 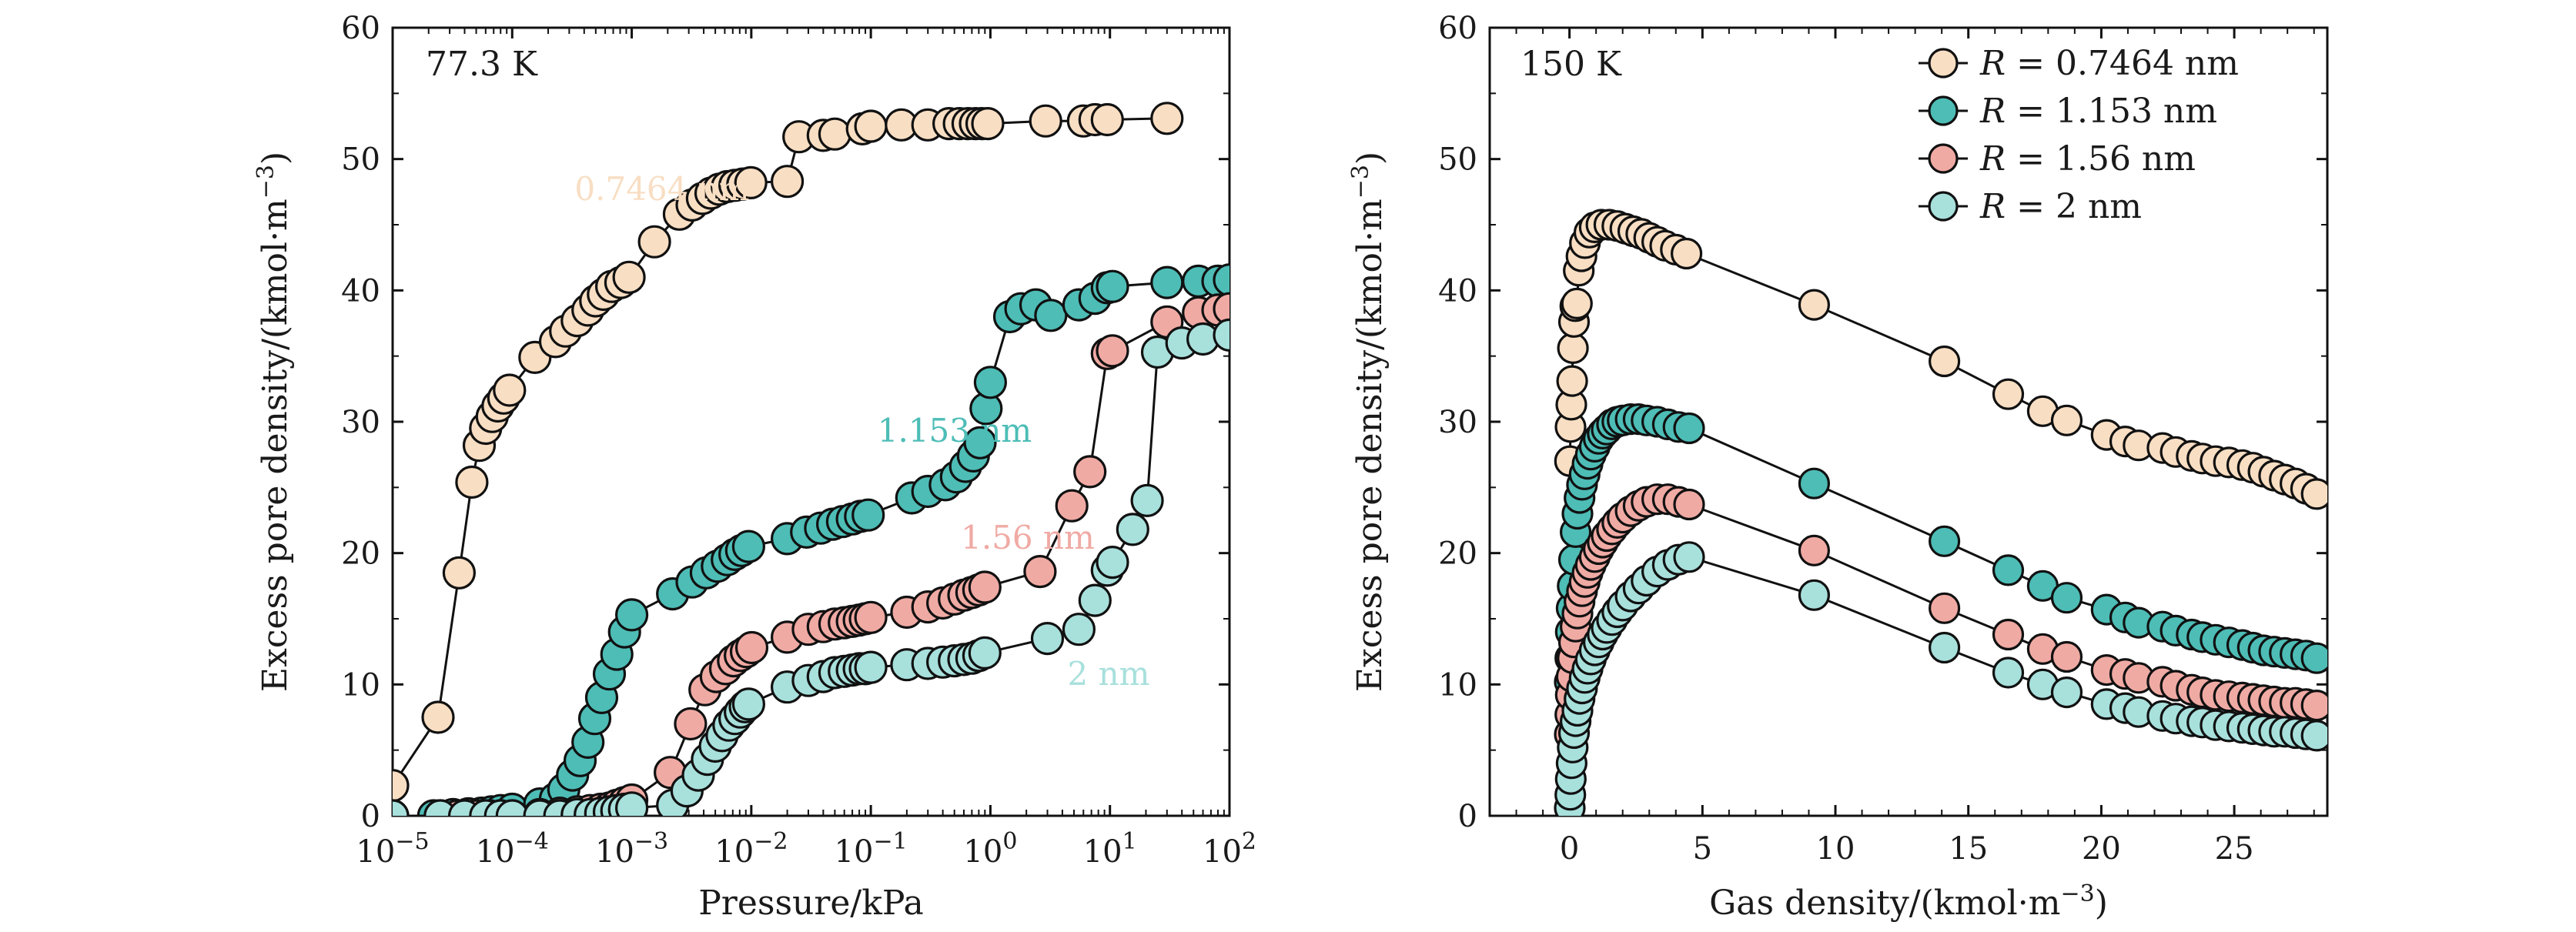 I want to click on x-tick-exponent: −2, so click(x=771, y=841).